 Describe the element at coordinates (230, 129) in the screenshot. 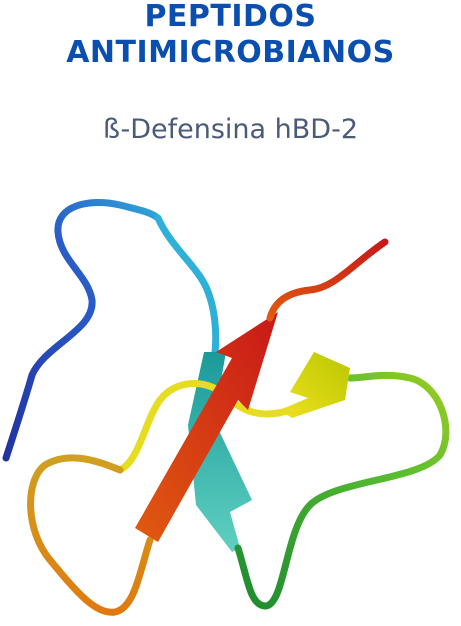

I see `subtitle: ß-Defensina hBD-2` at that location.